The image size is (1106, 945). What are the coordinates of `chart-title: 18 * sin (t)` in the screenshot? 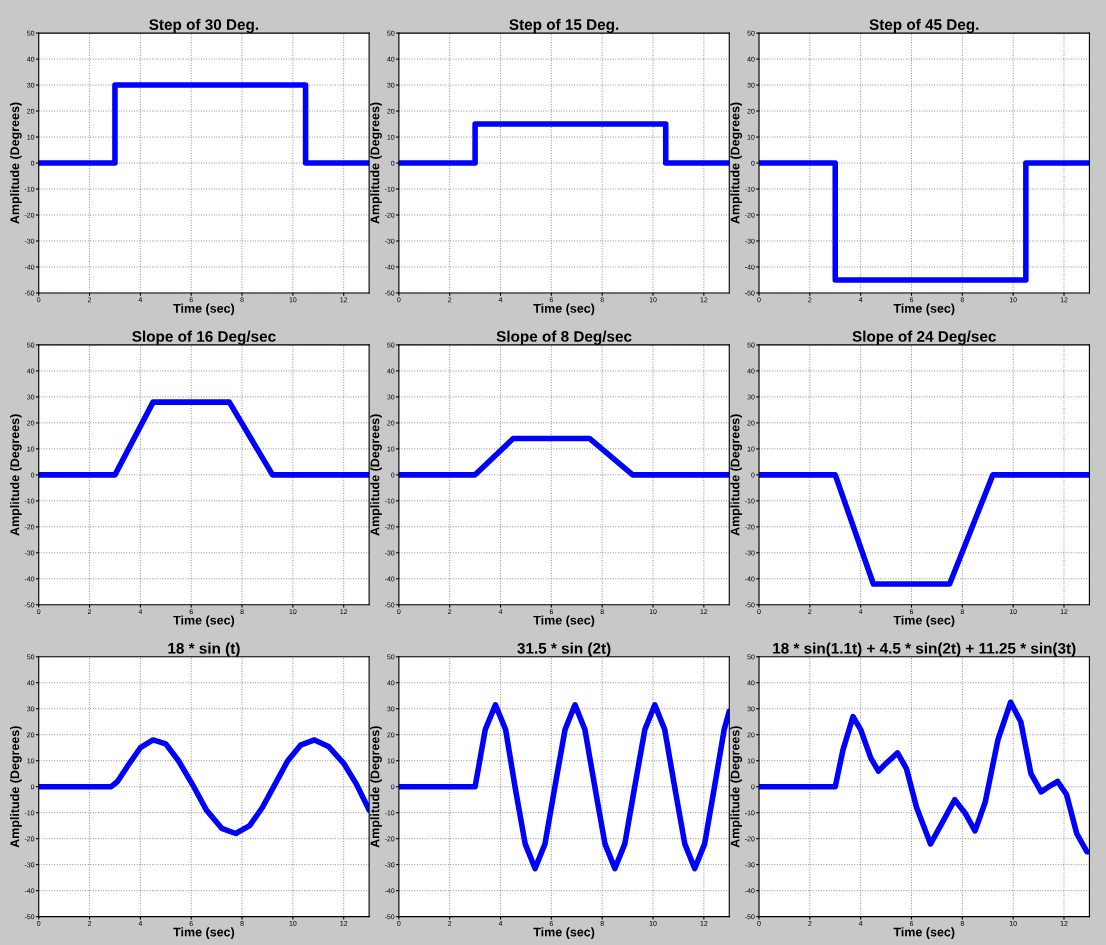 It's located at (204, 649).